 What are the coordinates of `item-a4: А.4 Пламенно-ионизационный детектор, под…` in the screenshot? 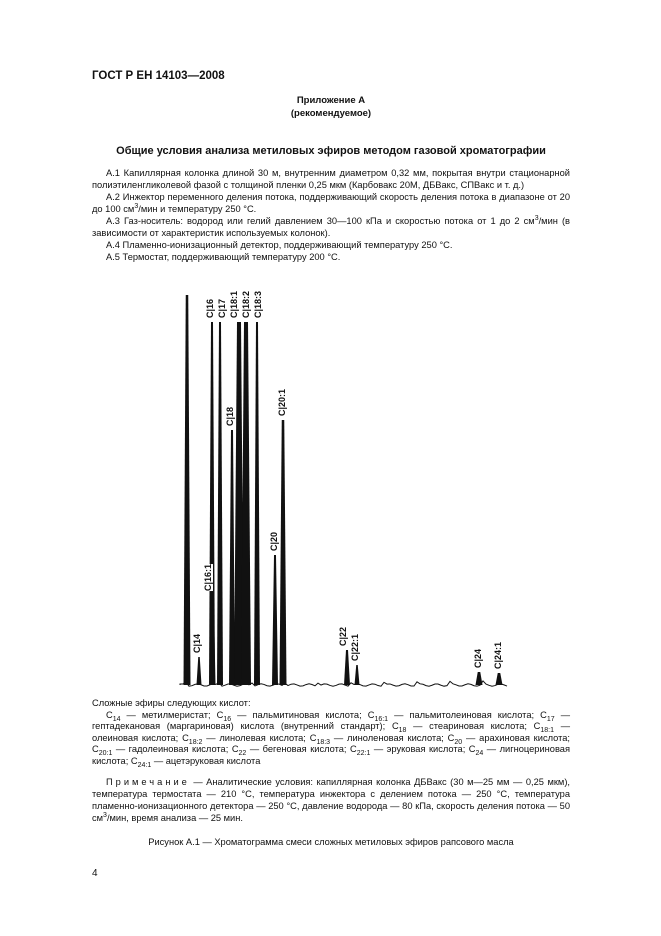 It's located at (279, 245).